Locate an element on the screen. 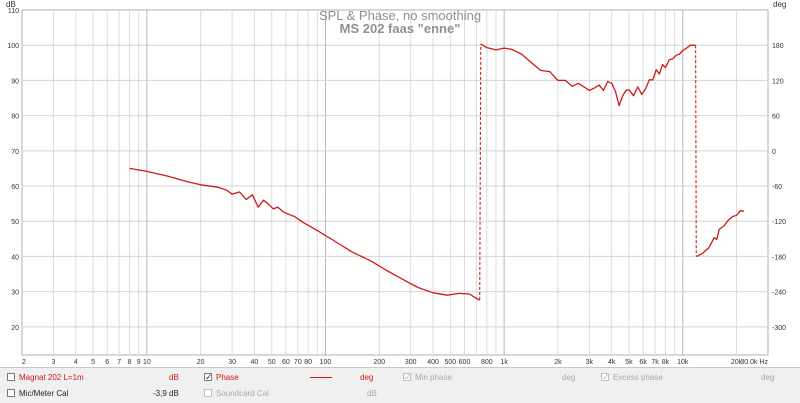 This screenshot has height=403, width=800. x-tick-label: 6 is located at coordinates (107, 362).